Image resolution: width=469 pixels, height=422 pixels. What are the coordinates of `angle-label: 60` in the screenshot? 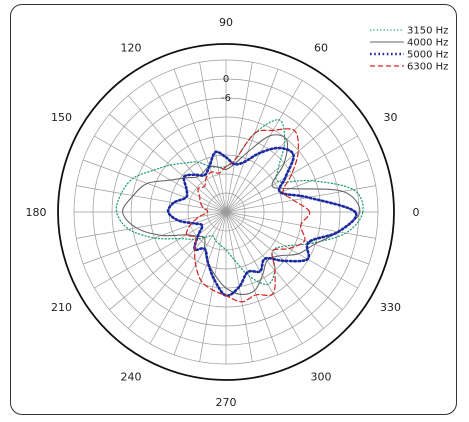 It's located at (321, 47).